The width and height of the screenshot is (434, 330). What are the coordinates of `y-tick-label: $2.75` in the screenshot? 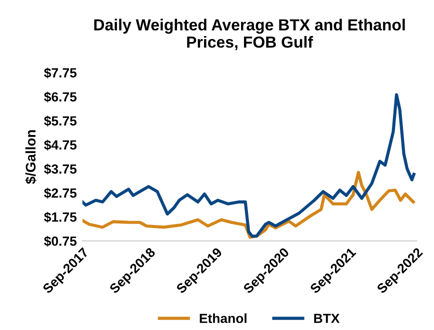 It's located at (60, 193).